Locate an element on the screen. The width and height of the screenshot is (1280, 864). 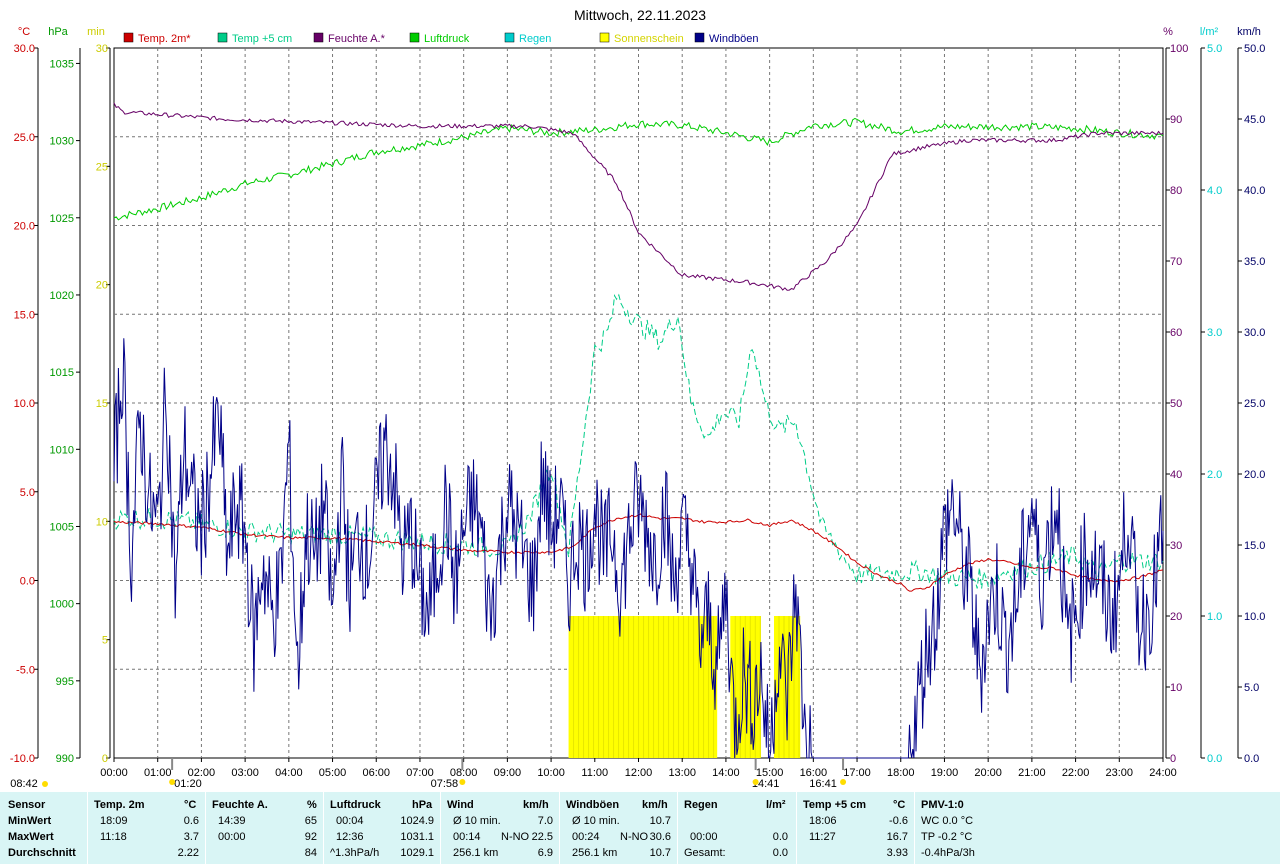
stats-temp5cm-column: Temp +5 cm °C 18:06 -0.6 11:27 16.7 3.93 is located at coordinates (855, 828).